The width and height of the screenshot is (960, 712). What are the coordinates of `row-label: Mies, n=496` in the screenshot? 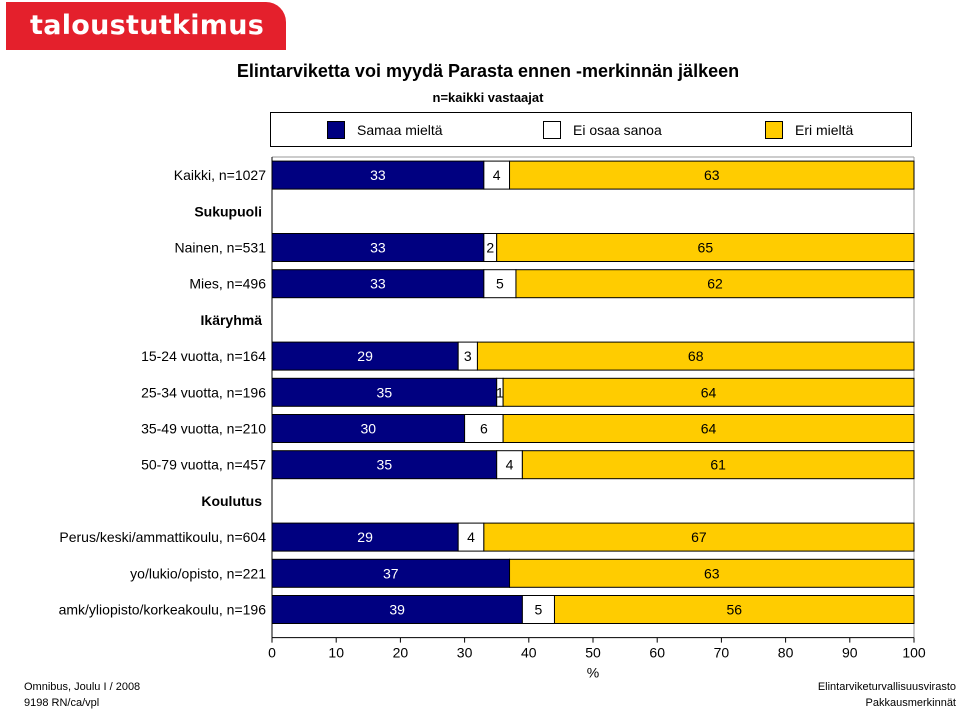 It's located at (227, 284).